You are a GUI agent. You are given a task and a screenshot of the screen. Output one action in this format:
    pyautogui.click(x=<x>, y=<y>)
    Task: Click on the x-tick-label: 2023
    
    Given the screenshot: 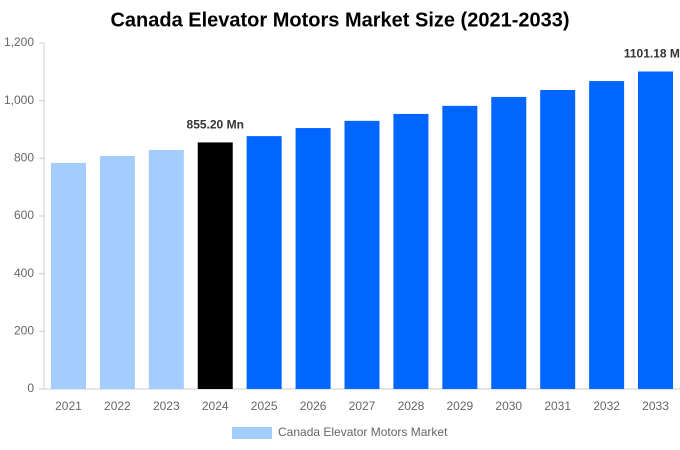 What is the action you would take?
    pyautogui.click(x=166, y=406)
    